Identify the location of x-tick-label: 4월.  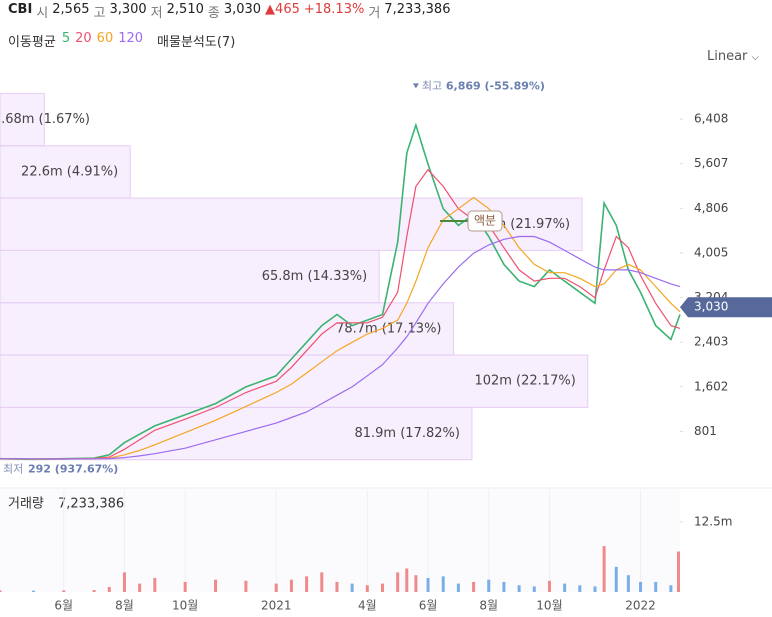
(367, 606).